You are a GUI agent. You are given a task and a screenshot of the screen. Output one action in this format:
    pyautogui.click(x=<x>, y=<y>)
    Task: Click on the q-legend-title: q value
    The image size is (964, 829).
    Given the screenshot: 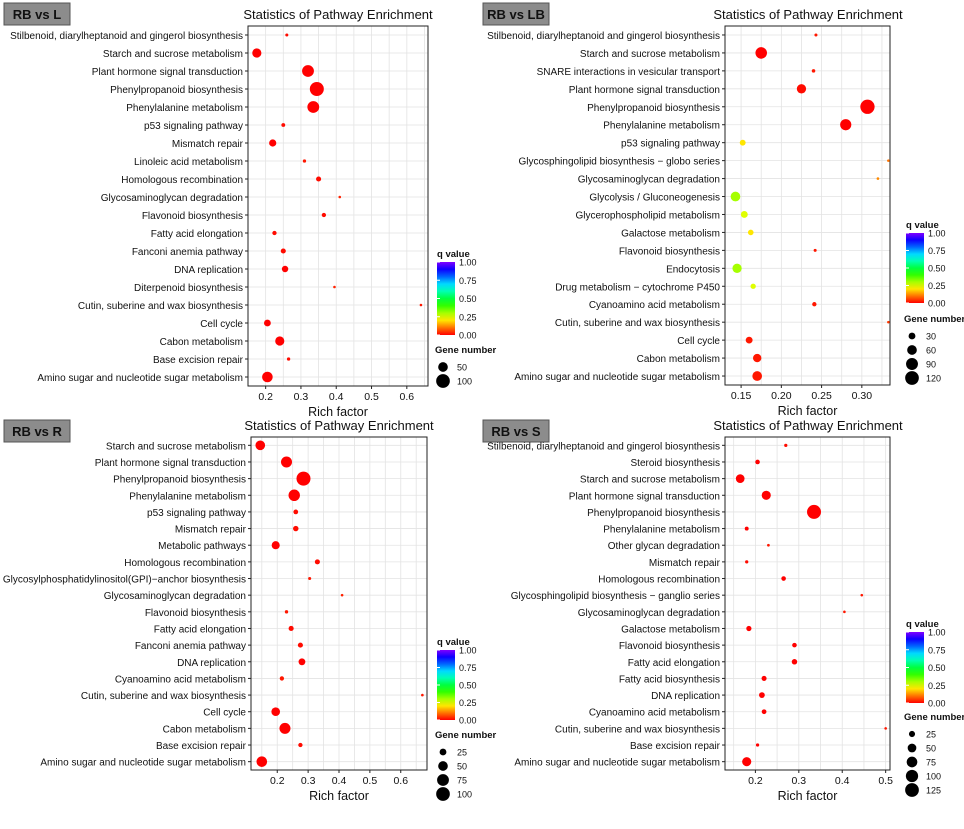 What is the action you would take?
    pyautogui.click(x=453, y=254)
    